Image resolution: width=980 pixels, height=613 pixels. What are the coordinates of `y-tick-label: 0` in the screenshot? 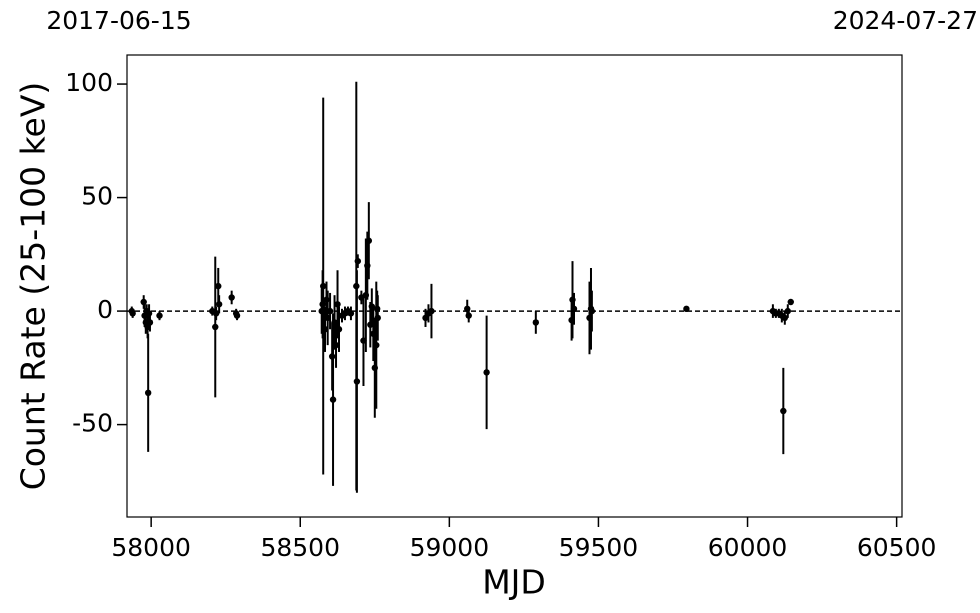 It's located at (105, 309).